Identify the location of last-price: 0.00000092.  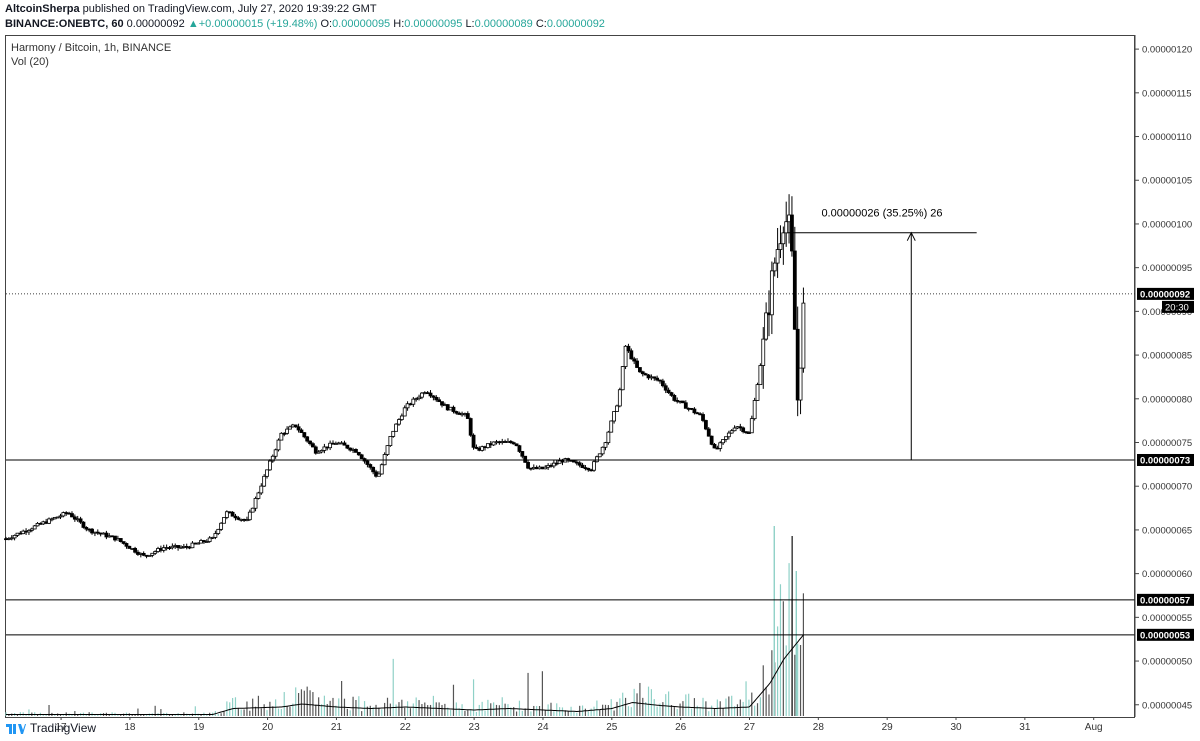
(155, 24).